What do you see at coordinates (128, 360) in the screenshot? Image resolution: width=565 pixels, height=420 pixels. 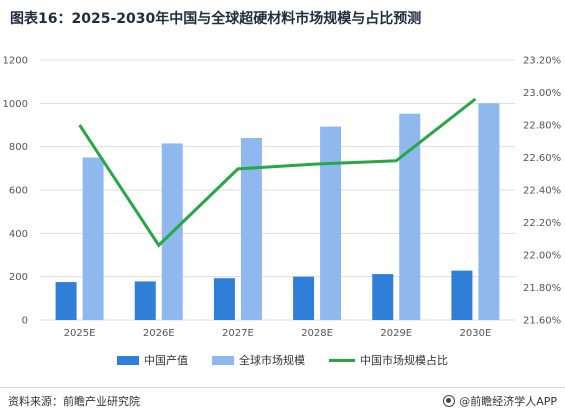 I see `legend-swatch-china-output` at bounding box center [128, 360].